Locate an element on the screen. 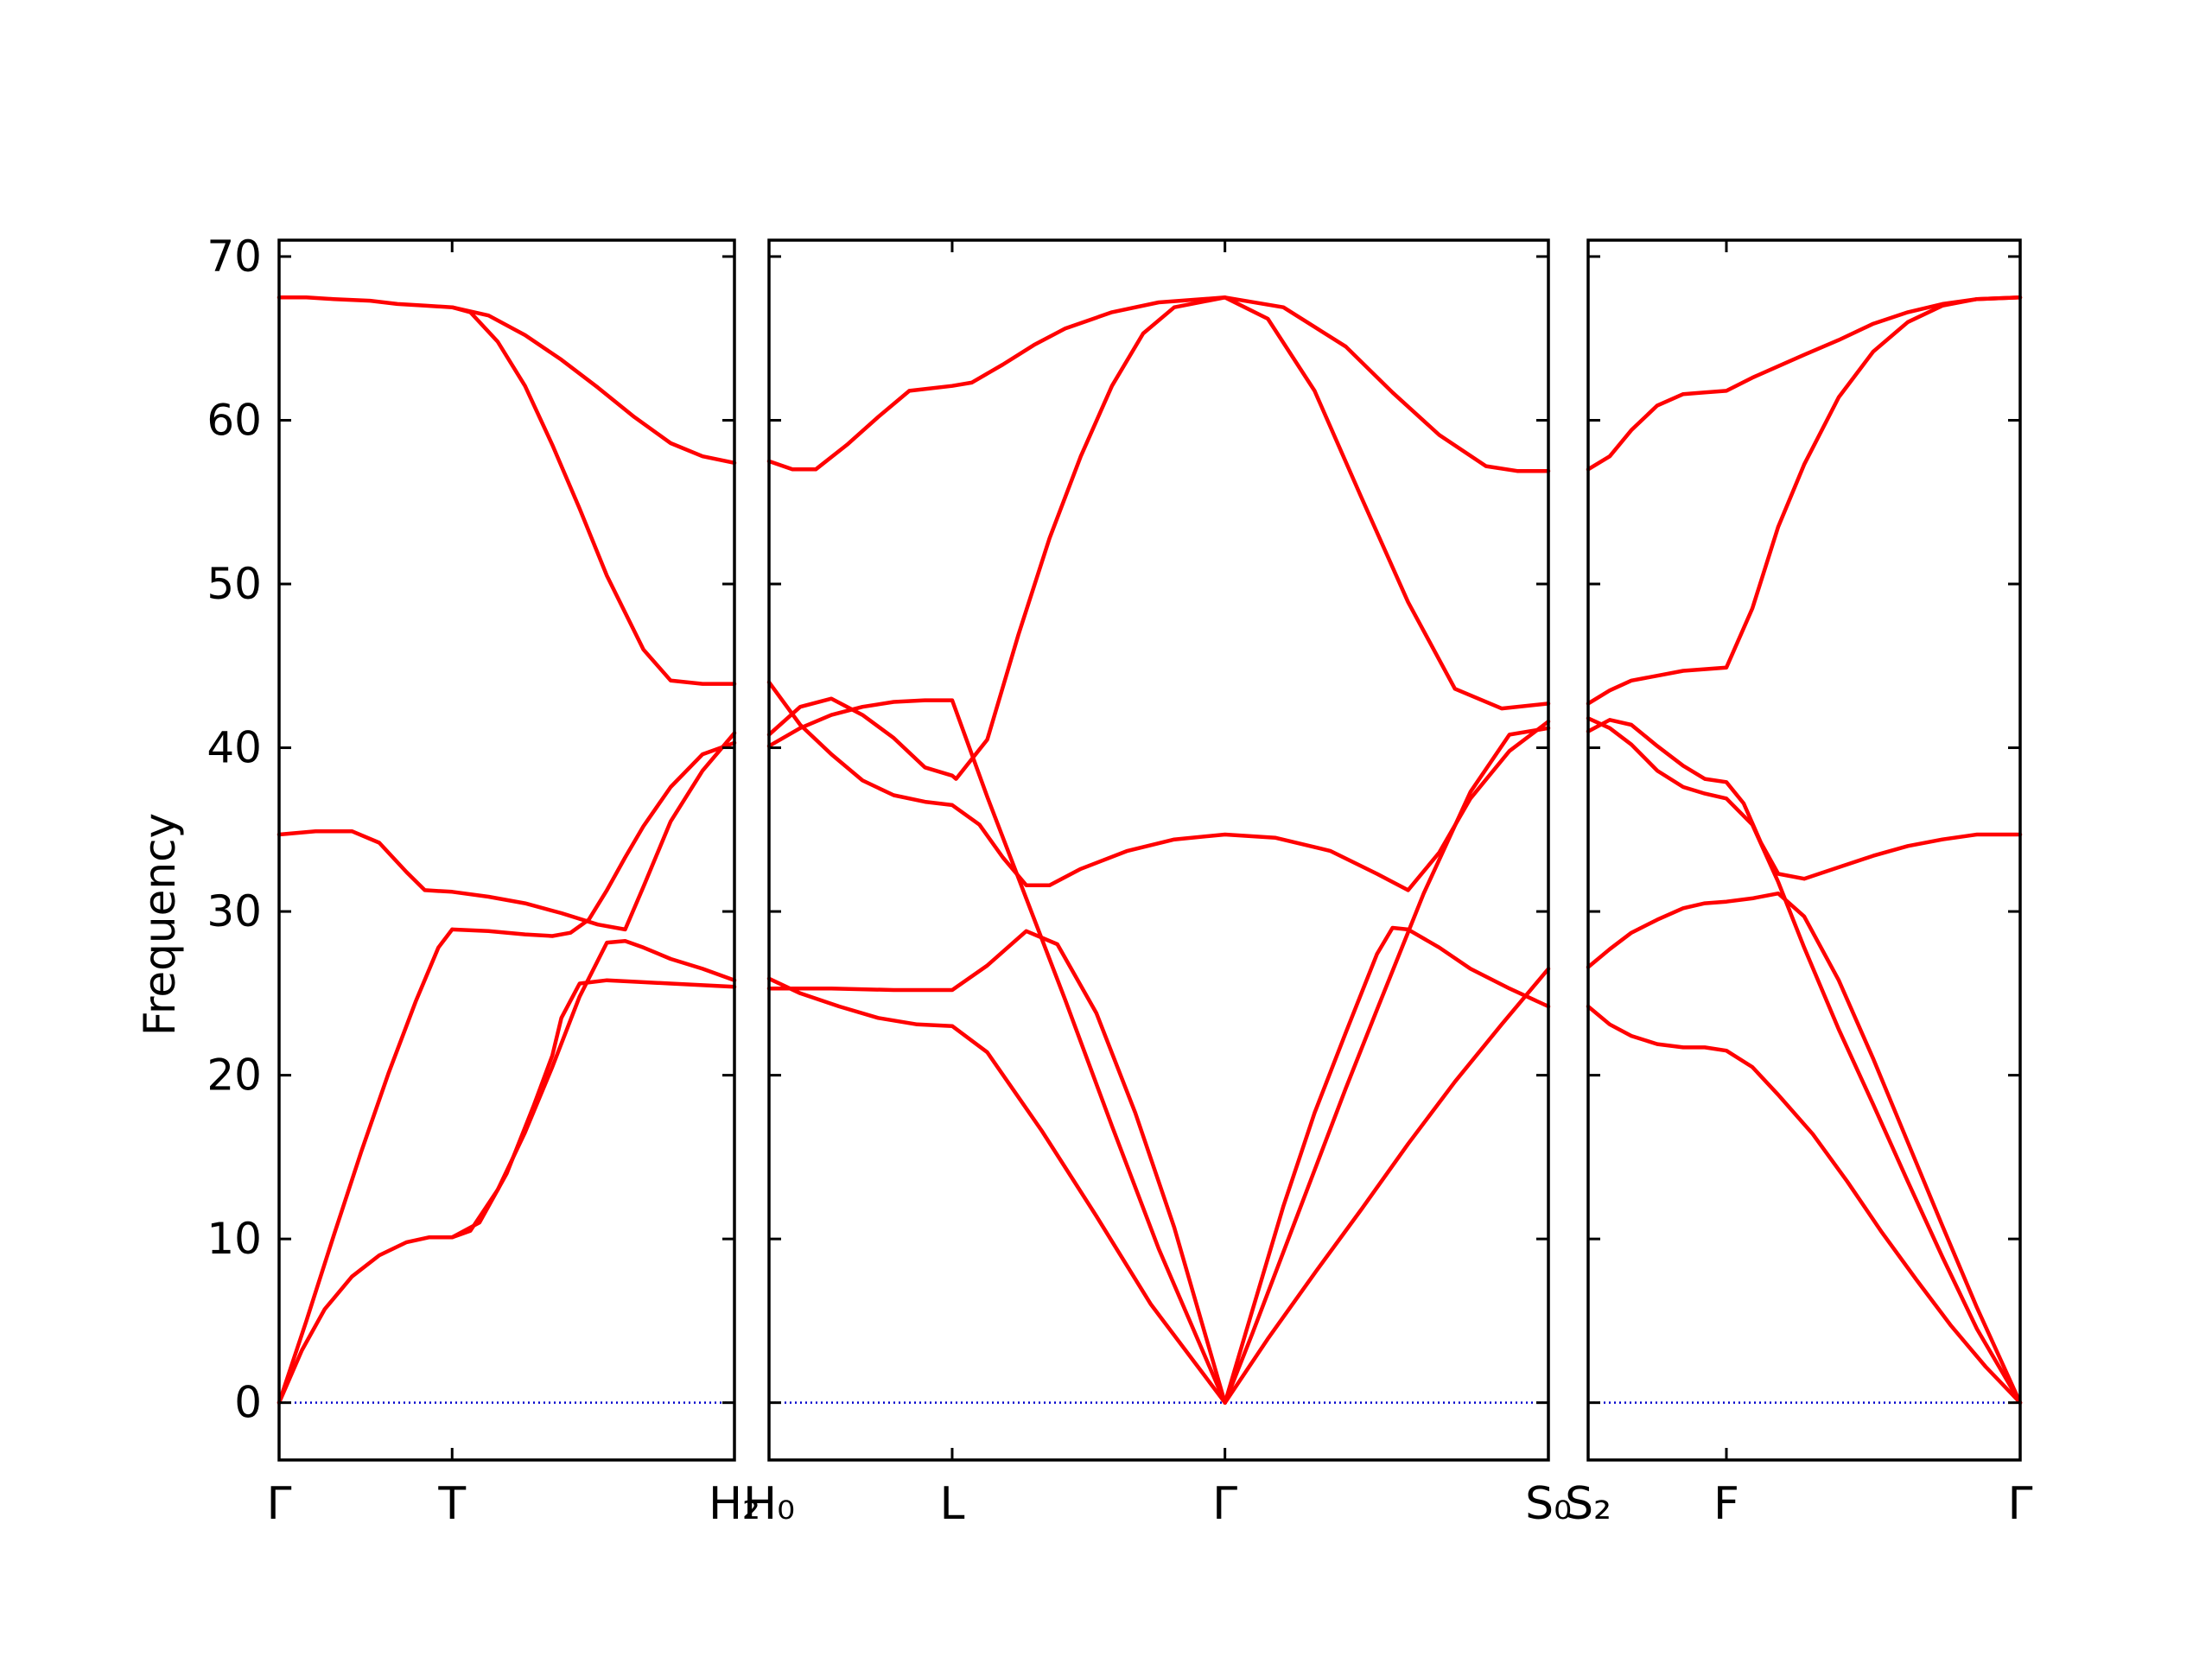  panel-frame is located at coordinates (1804, 850).